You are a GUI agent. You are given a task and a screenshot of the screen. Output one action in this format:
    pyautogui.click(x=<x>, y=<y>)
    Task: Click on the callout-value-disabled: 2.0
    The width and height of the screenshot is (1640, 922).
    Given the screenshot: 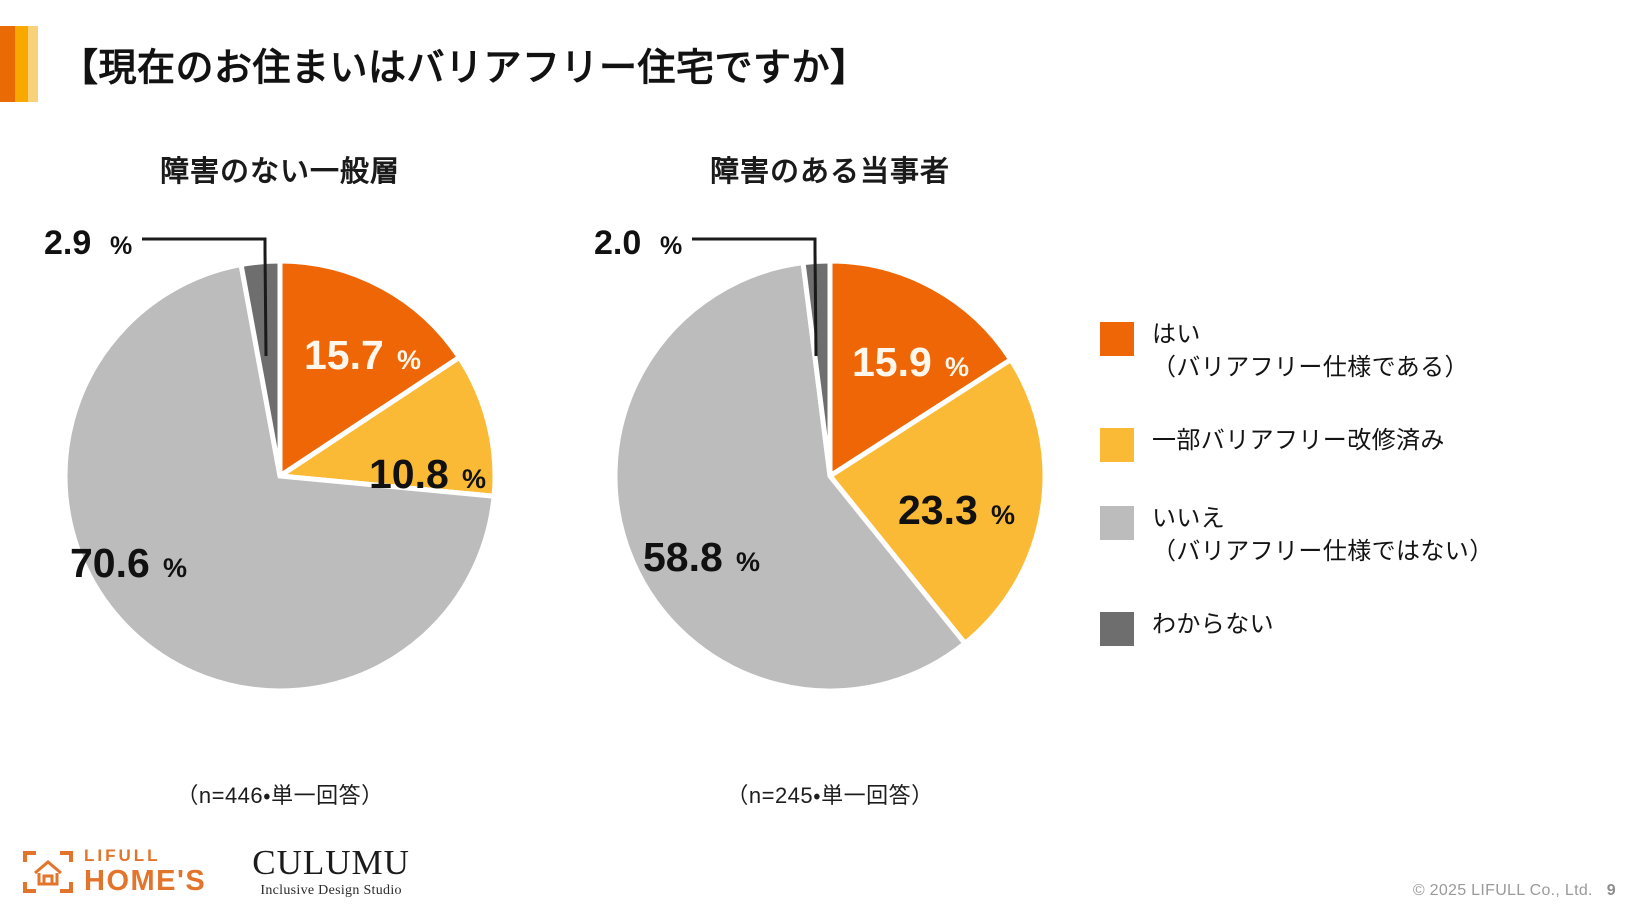 What is the action you would take?
    pyautogui.click(x=617, y=243)
    